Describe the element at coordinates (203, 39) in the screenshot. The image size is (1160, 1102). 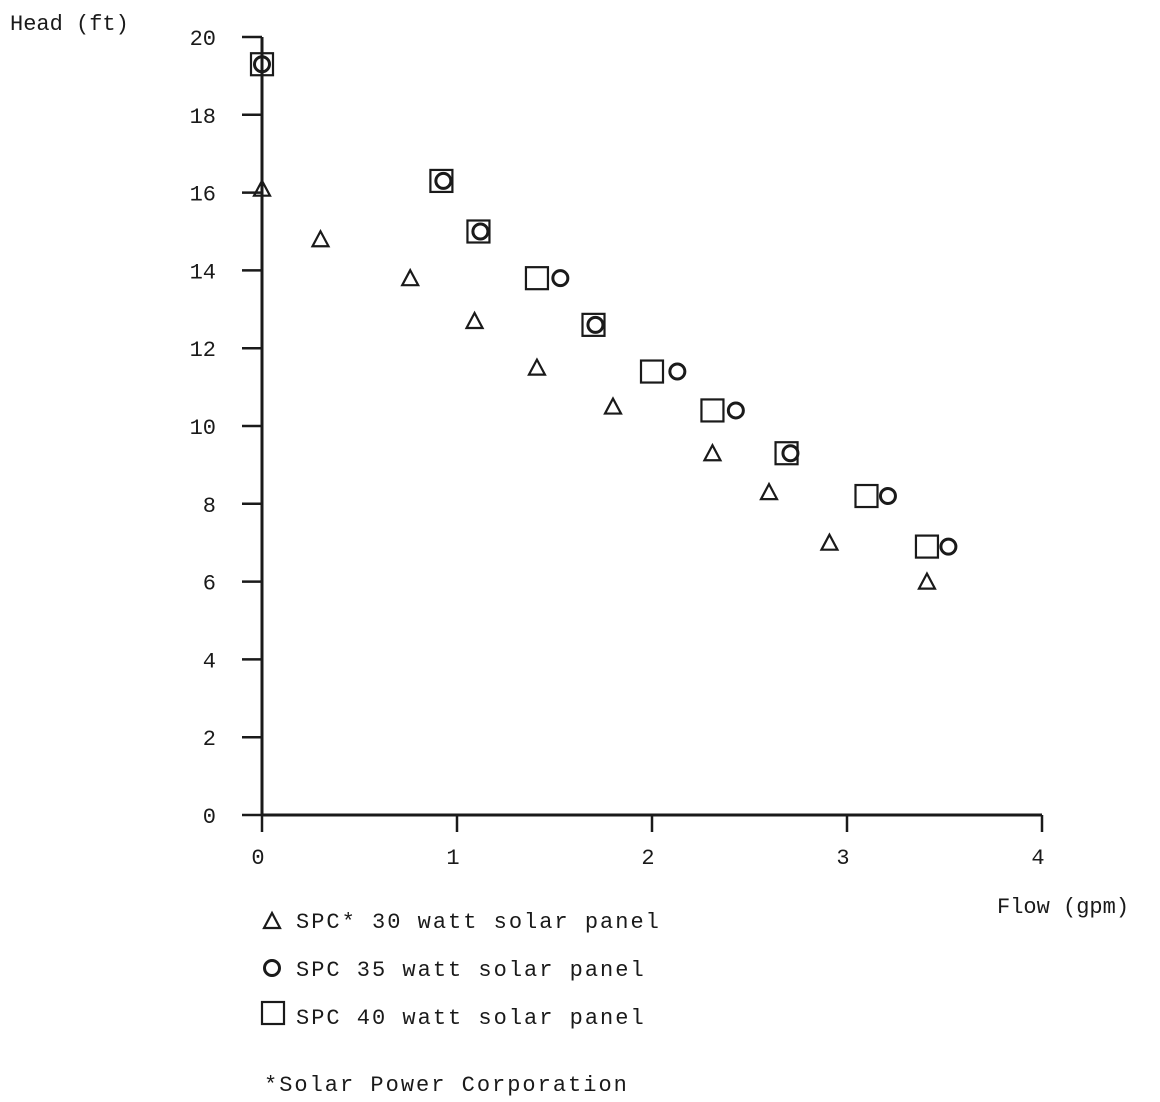
I see `y-tick-label: 20` at that location.